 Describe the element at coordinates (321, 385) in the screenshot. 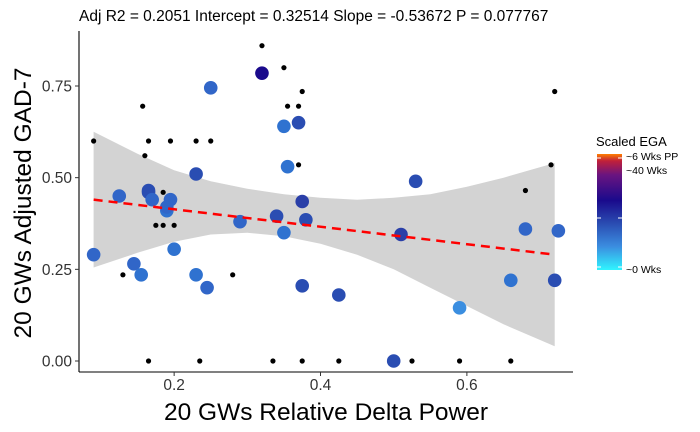

I see `x-tick-label: 0.4` at that location.